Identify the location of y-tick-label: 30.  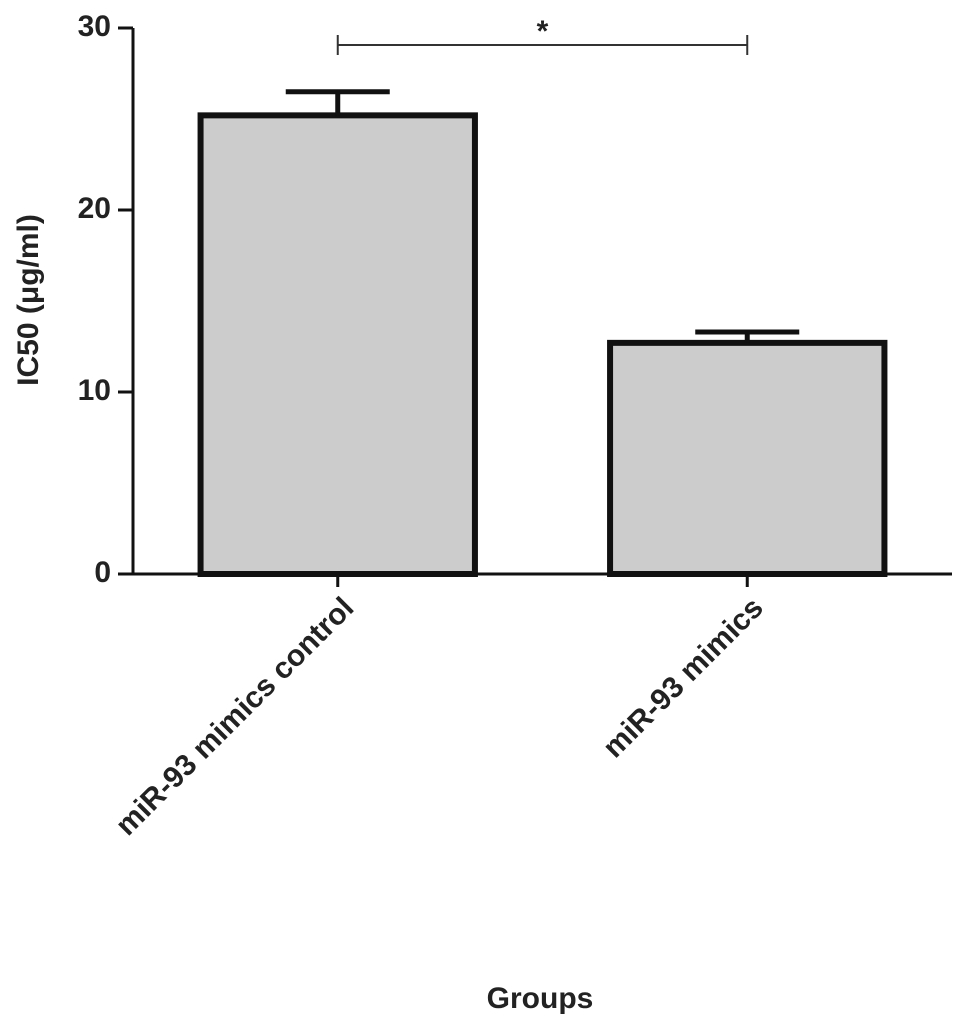
(94, 26).